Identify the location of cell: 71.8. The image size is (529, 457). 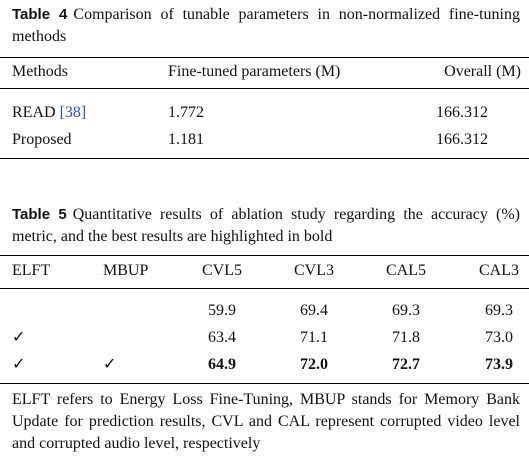
(406, 337).